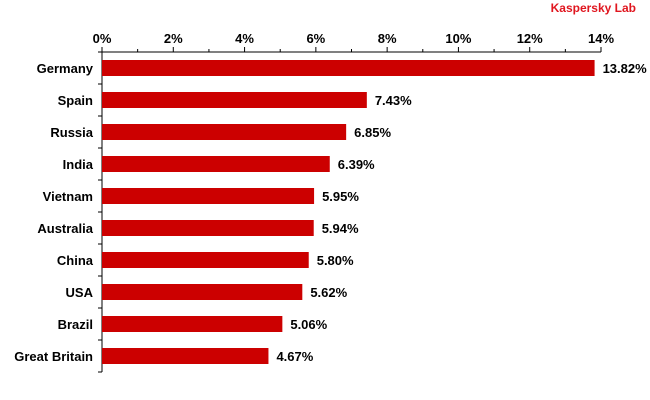 The height and width of the screenshot is (400, 650). I want to click on value-label: 13.82%, so click(625, 68).